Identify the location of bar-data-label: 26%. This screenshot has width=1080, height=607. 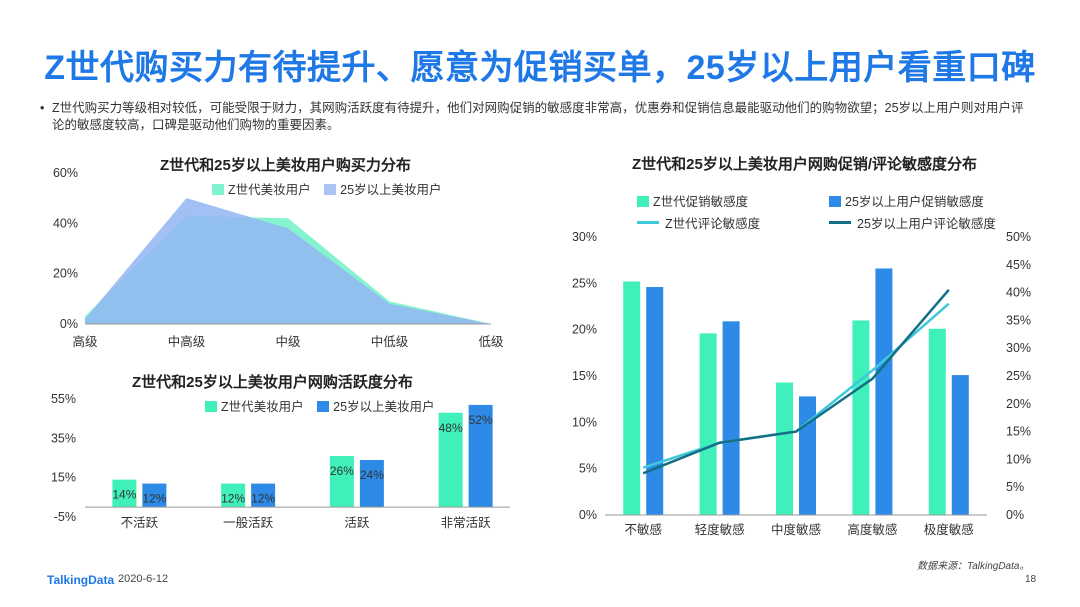
(342, 471).